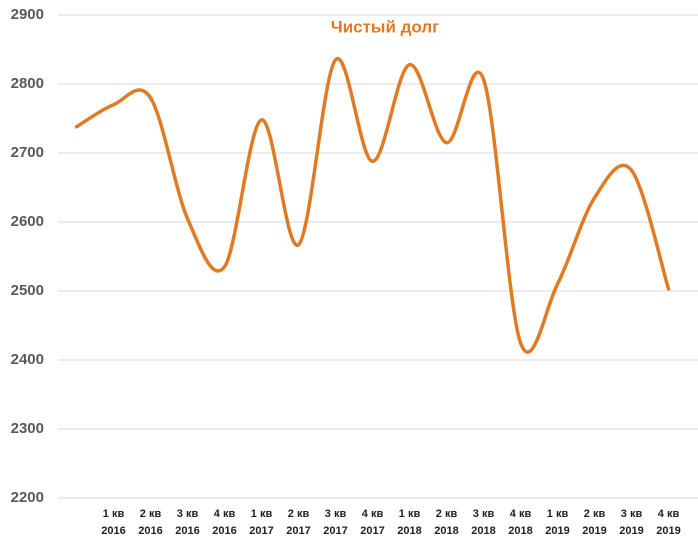 The height and width of the screenshot is (543, 698). What do you see at coordinates (27, 497) in the screenshot?
I see `y-tick-label: 2200` at bounding box center [27, 497].